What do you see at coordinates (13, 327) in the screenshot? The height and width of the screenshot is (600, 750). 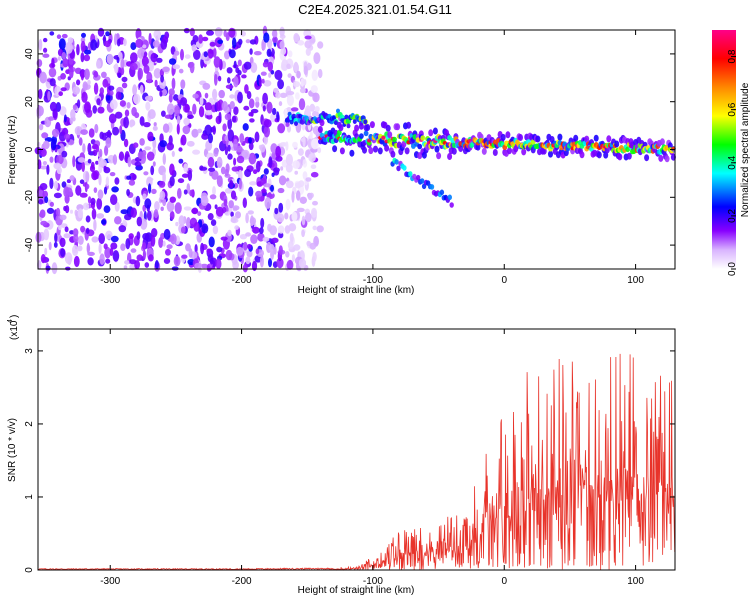 I see `snr-scale-label: (x10 4 )` at bounding box center [13, 327].